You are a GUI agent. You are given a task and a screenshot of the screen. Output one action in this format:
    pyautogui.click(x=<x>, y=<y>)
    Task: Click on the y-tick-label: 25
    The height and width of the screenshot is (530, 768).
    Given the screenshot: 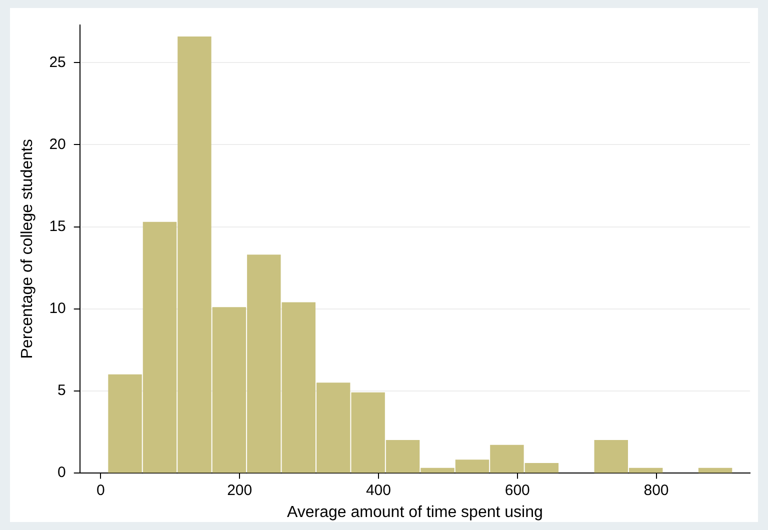 What is the action you would take?
    pyautogui.click(x=57, y=62)
    